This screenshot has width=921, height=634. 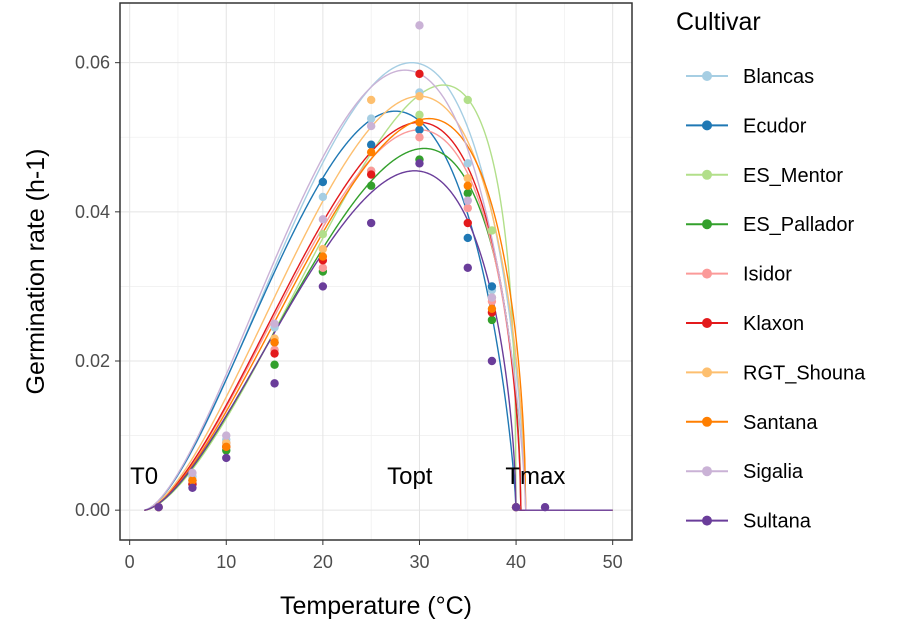 What do you see at coordinates (92, 212) in the screenshot?
I see `y-tick-label: 0.04` at bounding box center [92, 212].